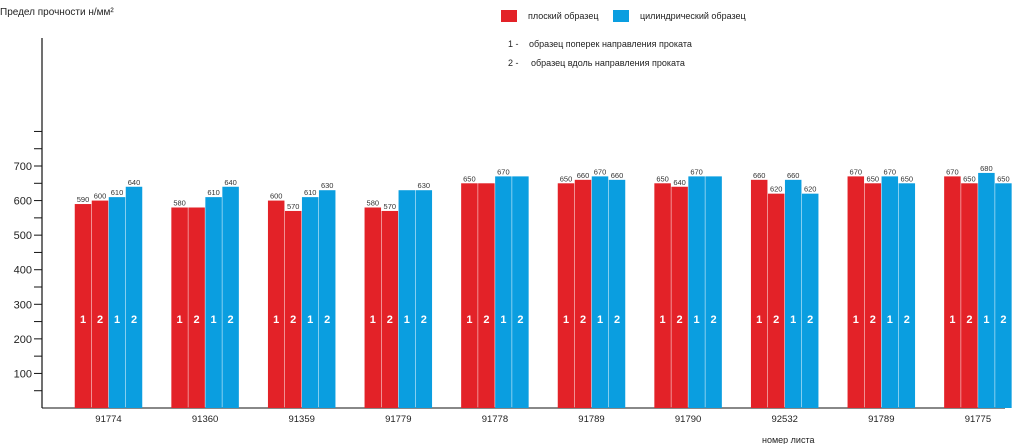 The width and height of the screenshot is (1017, 444). I want to click on chart-title: Предел прочности н/мм², so click(57, 12).